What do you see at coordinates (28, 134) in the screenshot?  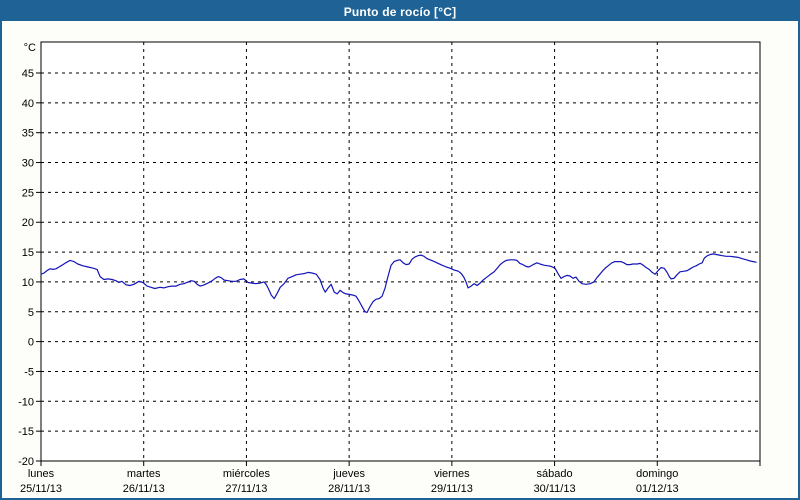 I see `y-tick-label: 35` at bounding box center [28, 134].